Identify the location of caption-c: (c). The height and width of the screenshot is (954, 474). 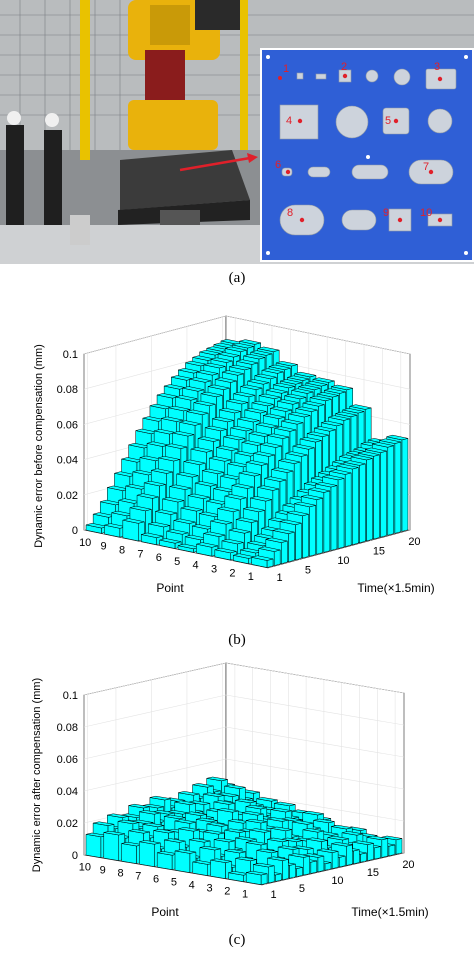
(237, 940).